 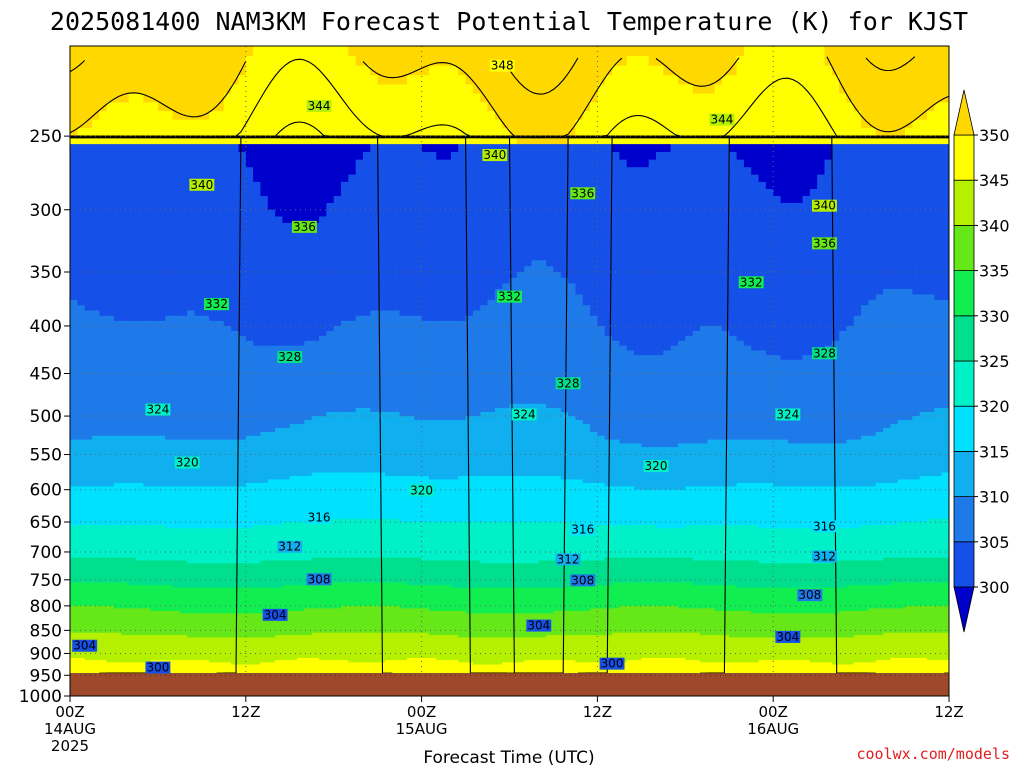 What do you see at coordinates (824, 353) in the screenshot?
I see `contour-label: 328` at bounding box center [824, 353].